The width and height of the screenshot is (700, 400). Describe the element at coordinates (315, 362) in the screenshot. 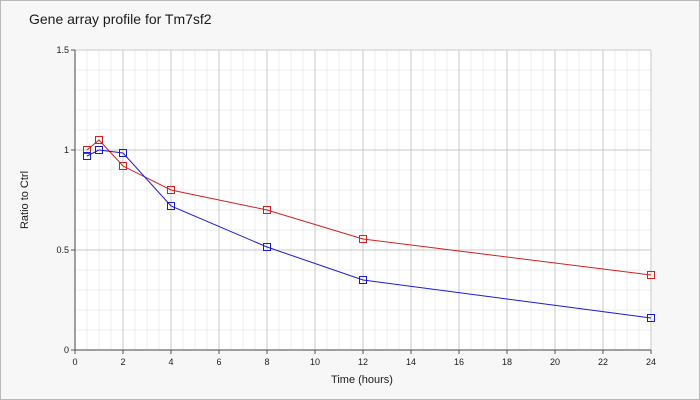

I see `x-tick-label: 10` at that location.